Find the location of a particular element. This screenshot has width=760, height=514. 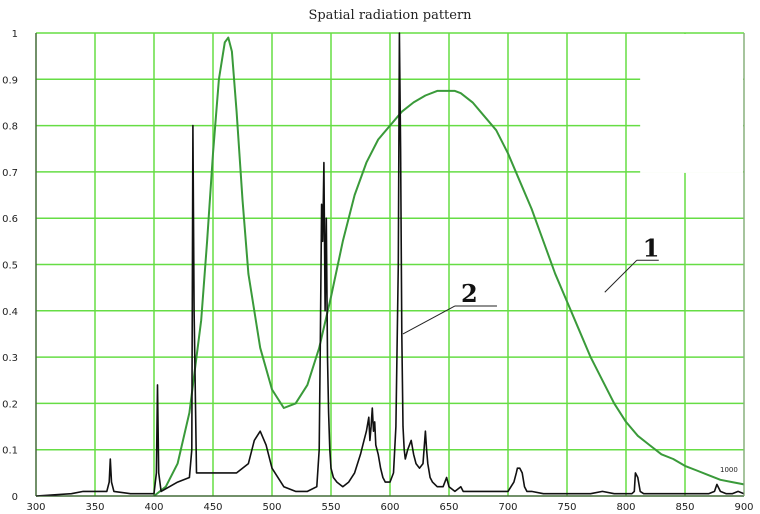

y-tick-label: 0.8 is located at coordinates (10, 127).